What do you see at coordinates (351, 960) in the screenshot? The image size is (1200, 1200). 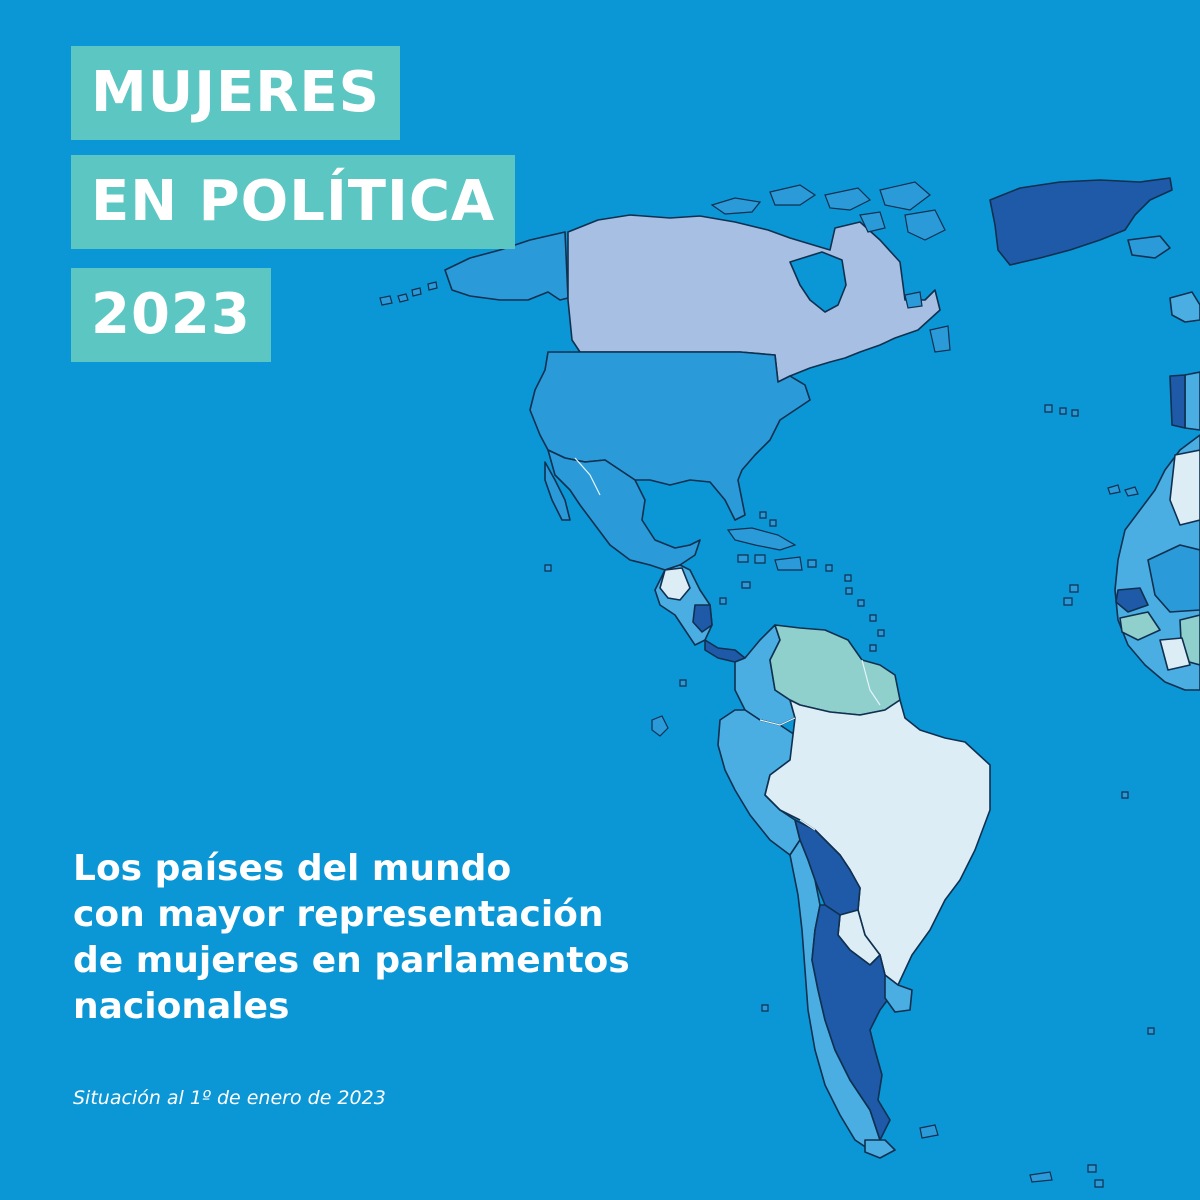 I see `subtitle-line-3: de mujeres en parlamentos` at bounding box center [351, 960].